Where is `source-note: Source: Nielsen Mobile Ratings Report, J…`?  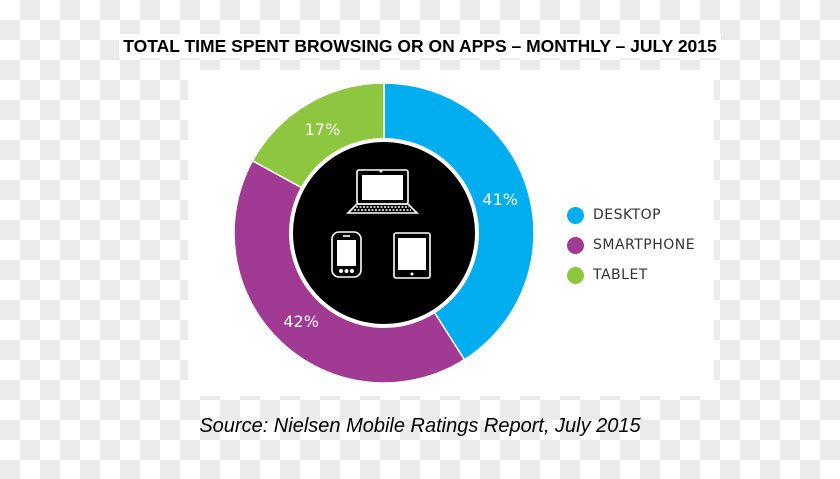 source-note: Source: Nielsen Mobile Ratings Report, J… is located at coordinates (420, 426).